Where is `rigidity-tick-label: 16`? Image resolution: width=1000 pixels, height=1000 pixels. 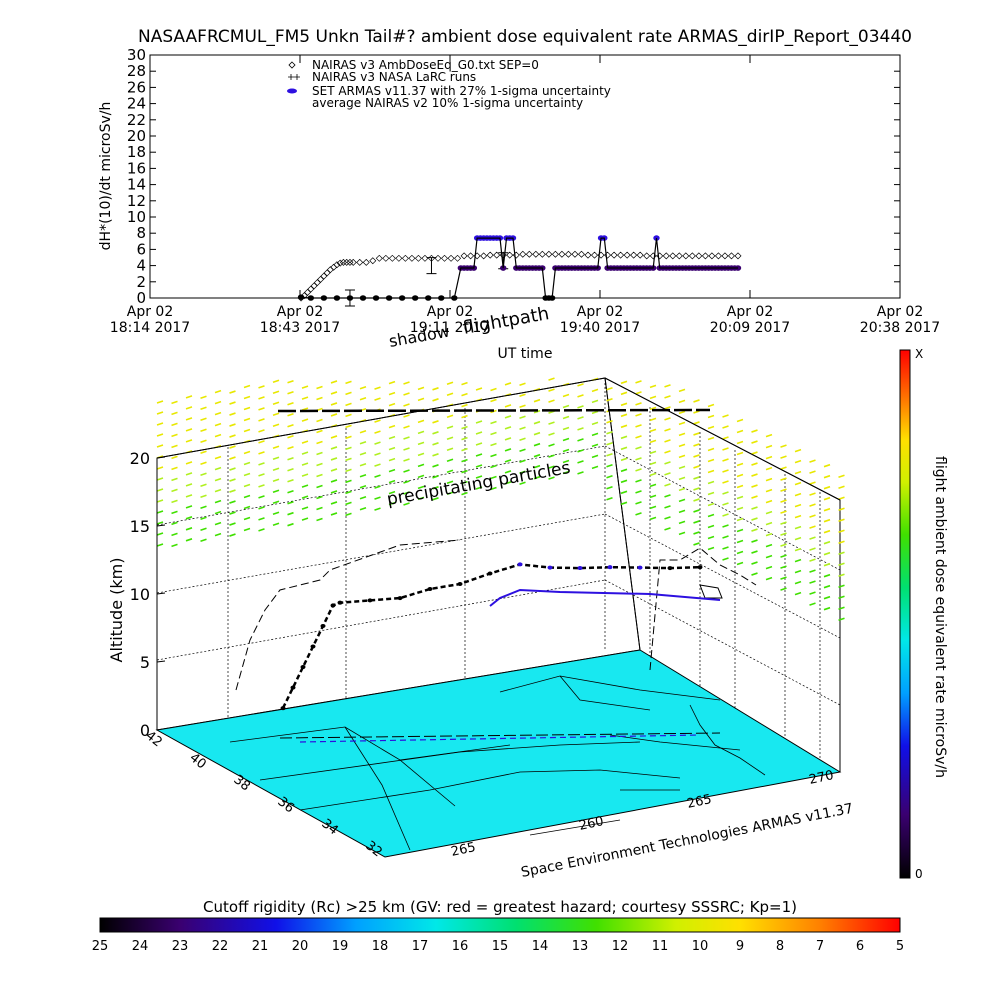 rigidity-tick-label: 16 is located at coordinates (460, 946).